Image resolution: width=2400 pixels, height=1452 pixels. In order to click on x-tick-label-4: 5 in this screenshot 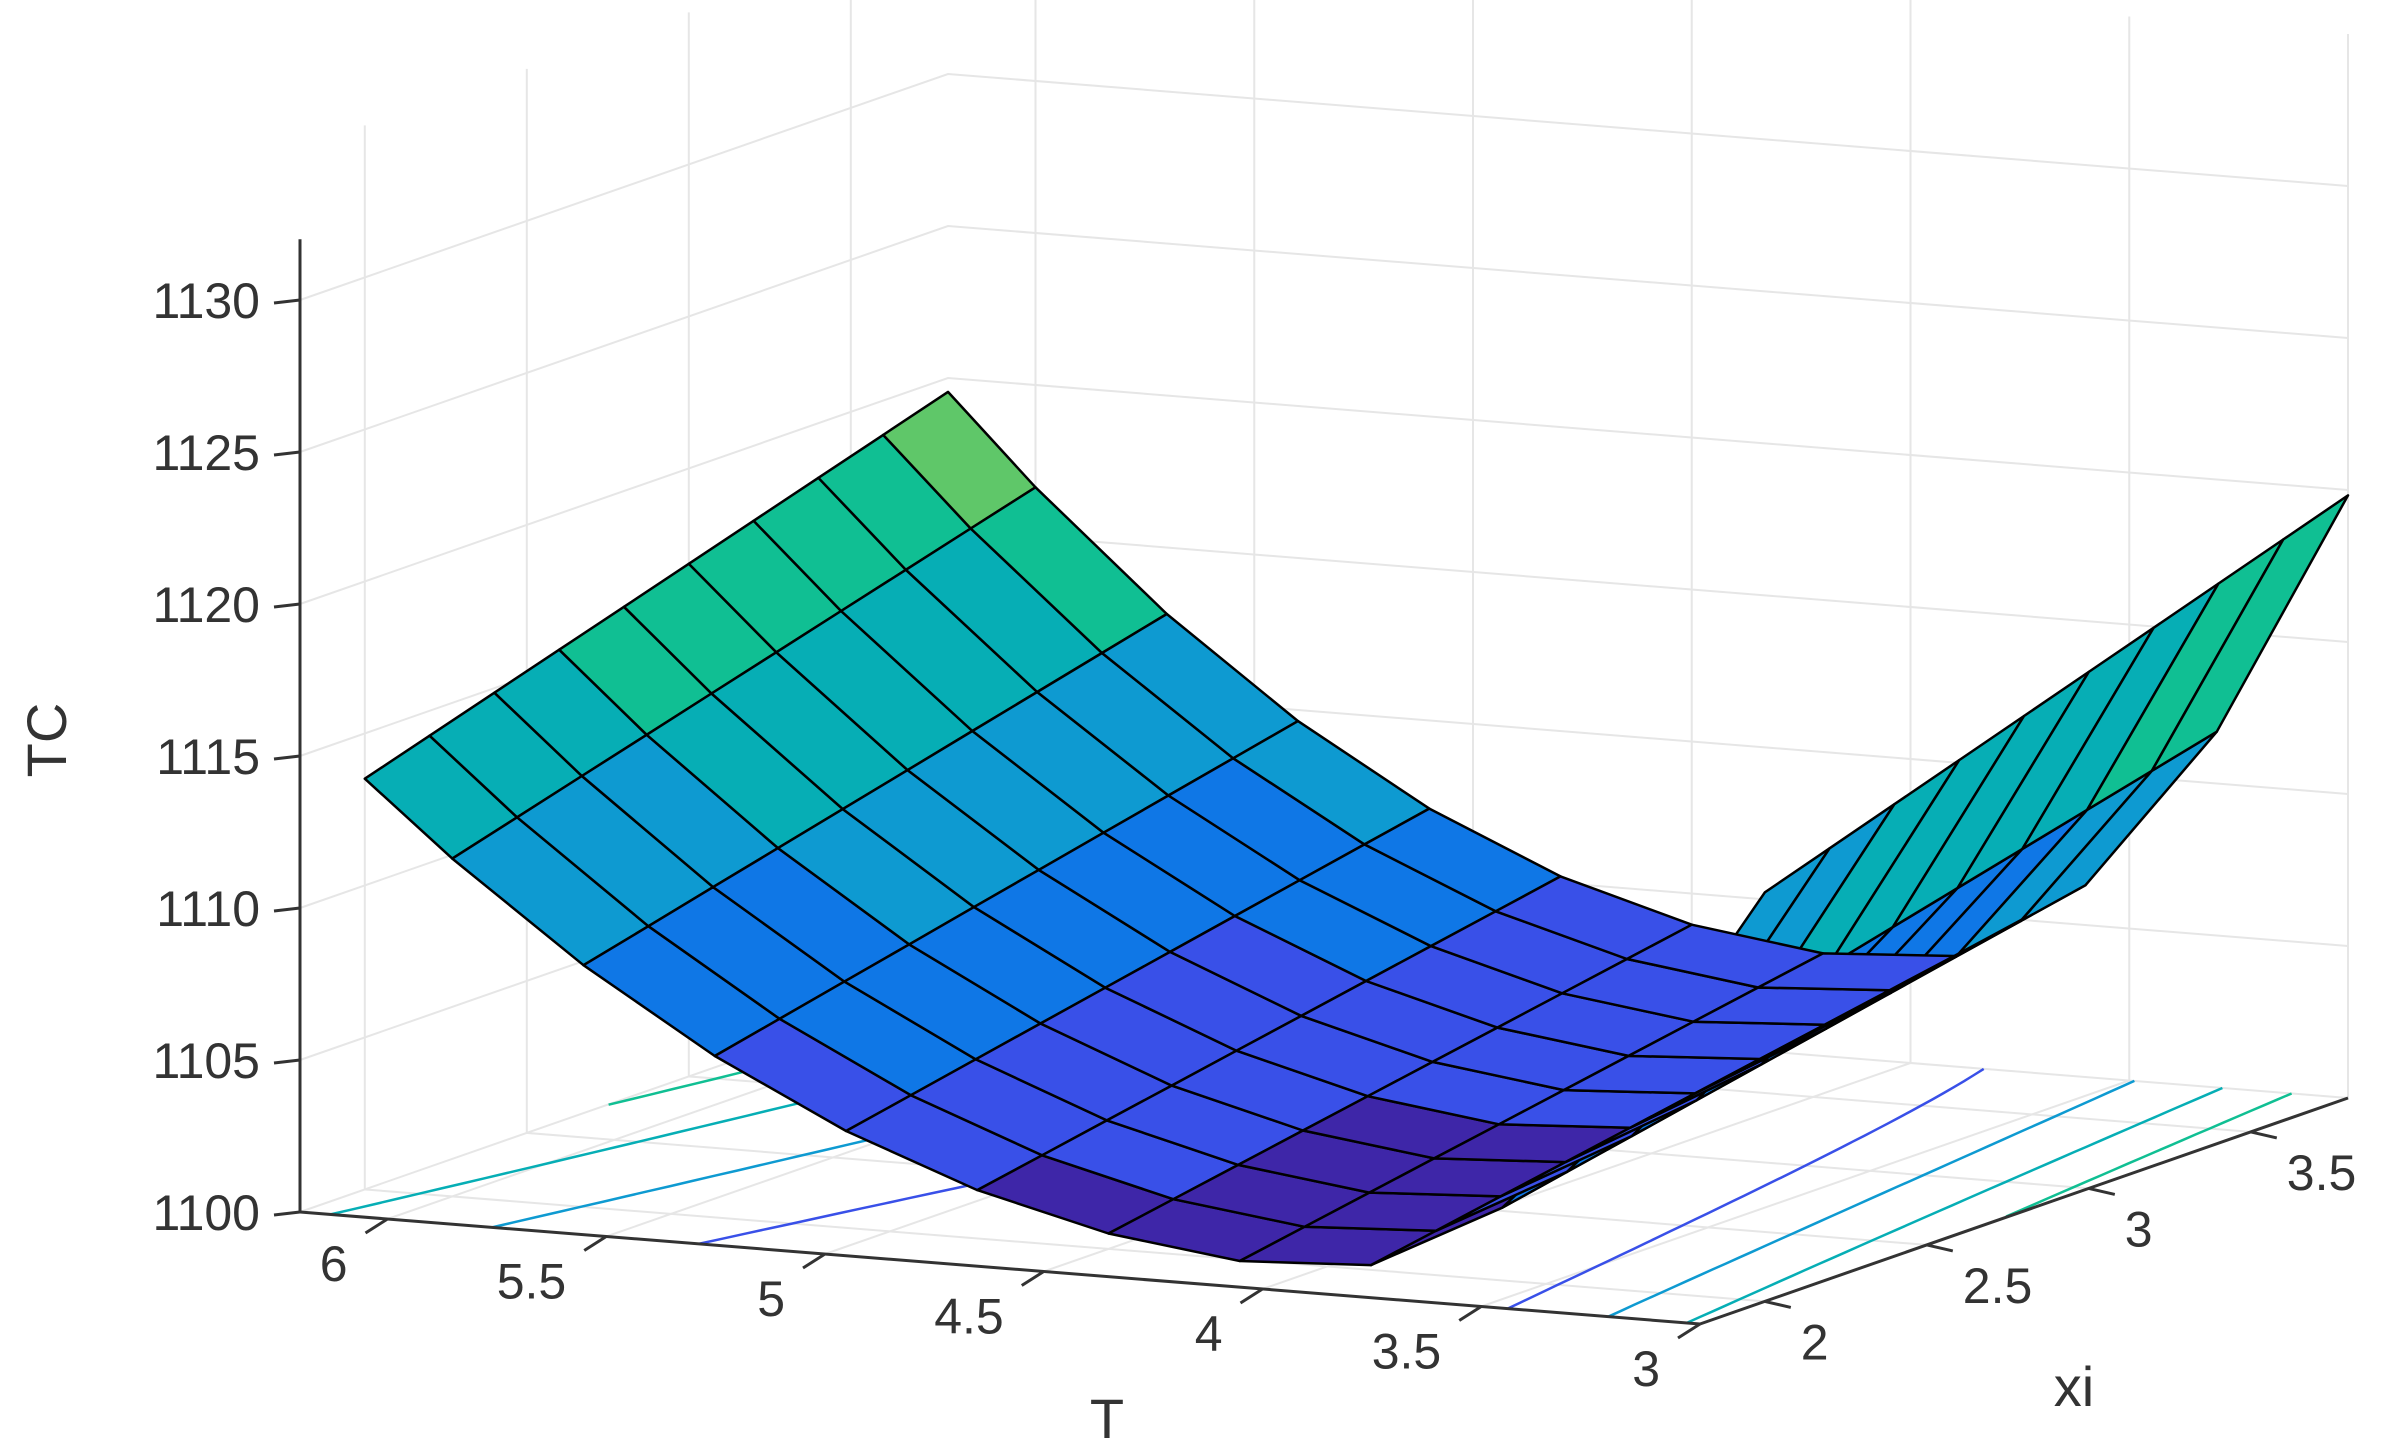, I will do `click(771, 1299)`.